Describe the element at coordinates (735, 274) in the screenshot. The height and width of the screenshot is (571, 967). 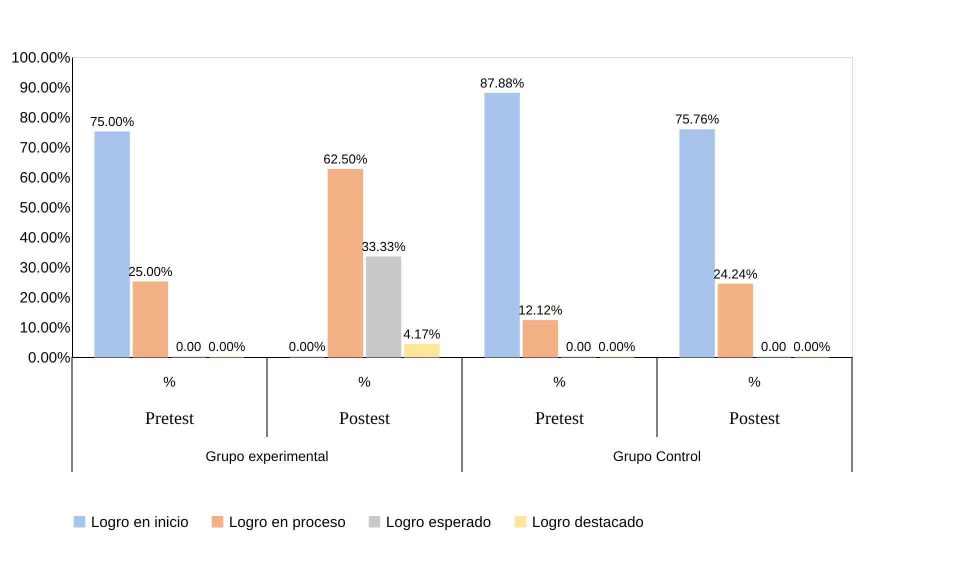
I see `data-label: 24.24%` at that location.